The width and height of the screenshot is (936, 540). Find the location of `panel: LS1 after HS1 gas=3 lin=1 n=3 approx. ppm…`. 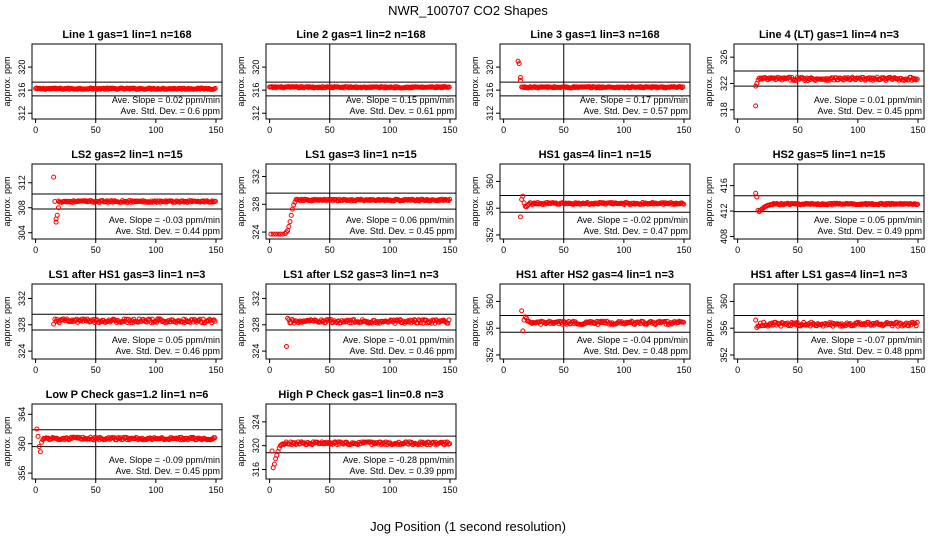

panel: LS1 after HS1 gas=3 lin=1 n=3 approx. ppm… is located at coordinates (113, 322).